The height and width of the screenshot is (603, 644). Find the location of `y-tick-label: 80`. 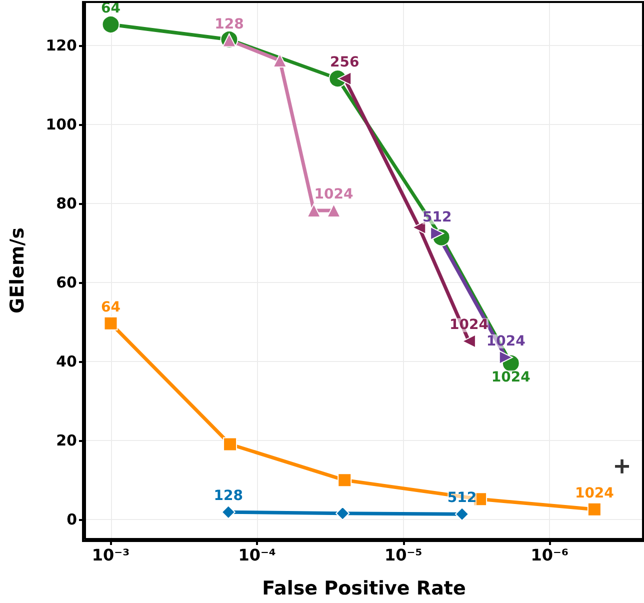

y-tick-label: 80 is located at coordinates (66, 203).